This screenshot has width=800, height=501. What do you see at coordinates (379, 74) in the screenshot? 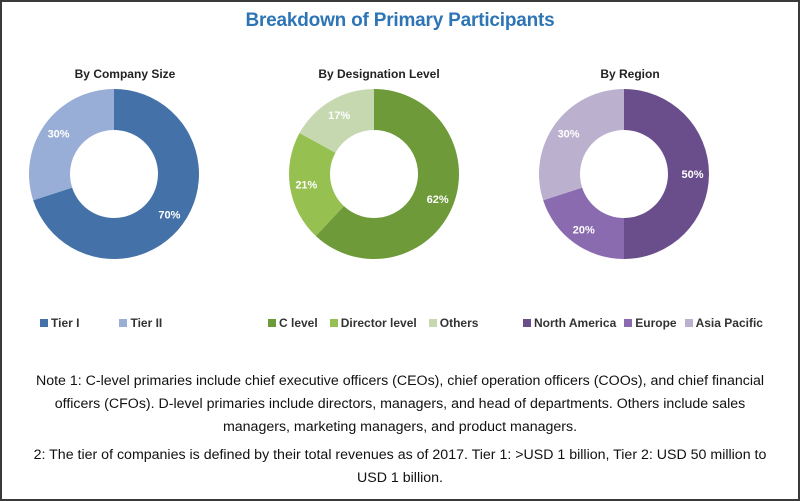
I see `panel-title-designation-level: By Designation Level` at bounding box center [379, 74].